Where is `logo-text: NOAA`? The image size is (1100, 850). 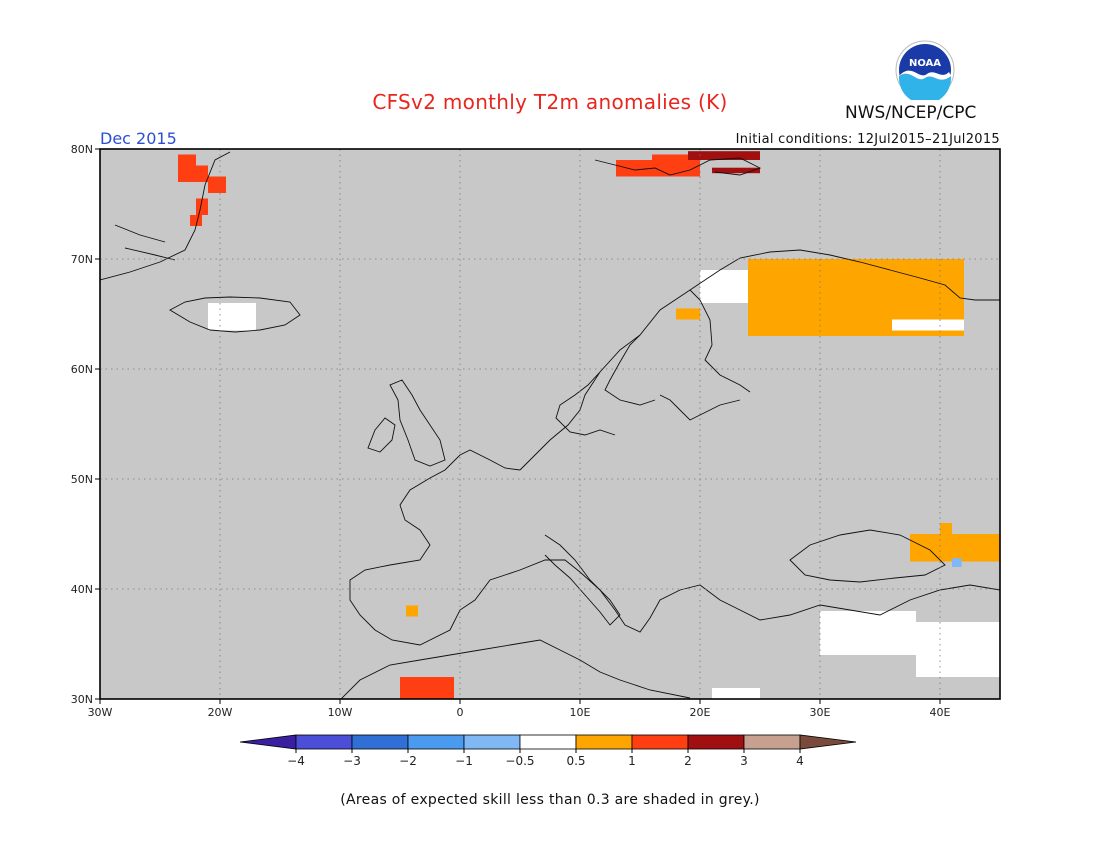
logo-text: NOAA is located at coordinates (925, 63).